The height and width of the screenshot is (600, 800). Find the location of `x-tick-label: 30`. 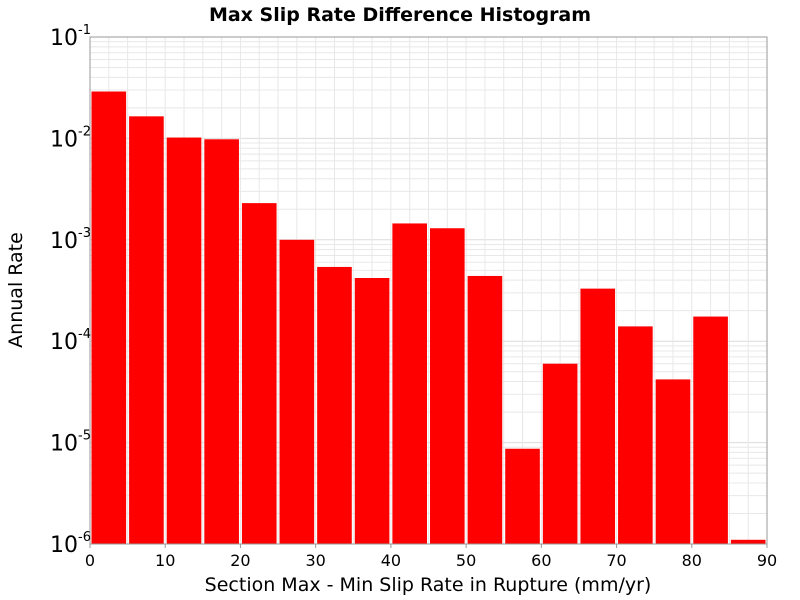

x-tick-label: 30 is located at coordinates (315, 560).